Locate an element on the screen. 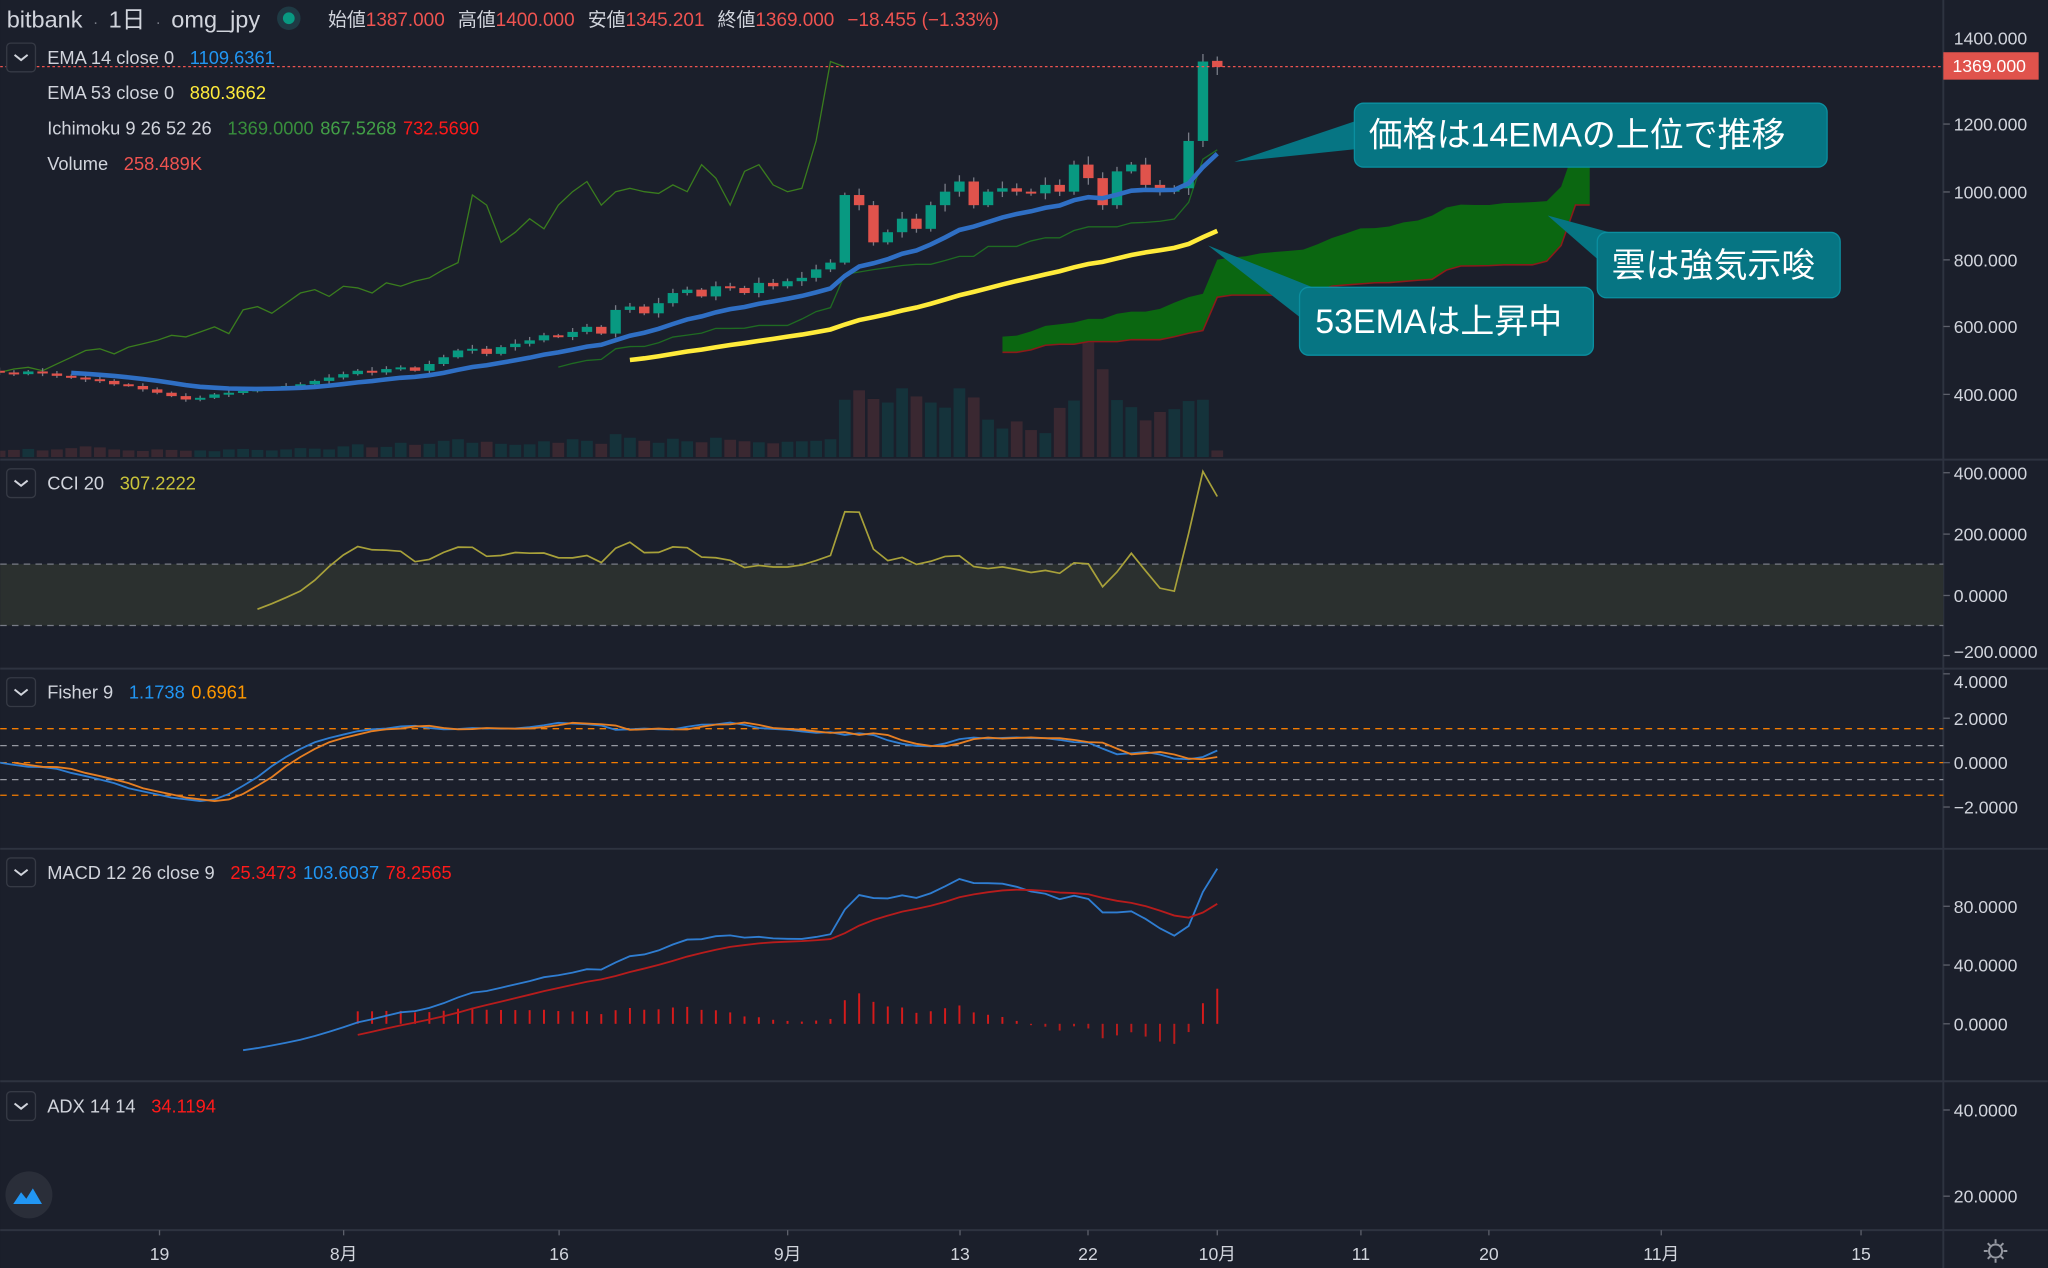  legend-ema14: EMA 14 close 0 1109.6361 is located at coordinates (140, 57).